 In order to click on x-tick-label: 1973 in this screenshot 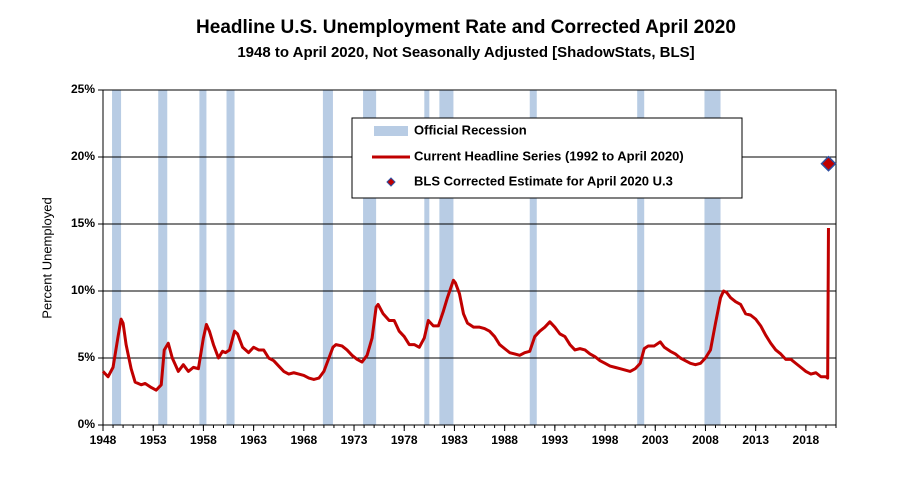, I will do `click(354, 440)`.